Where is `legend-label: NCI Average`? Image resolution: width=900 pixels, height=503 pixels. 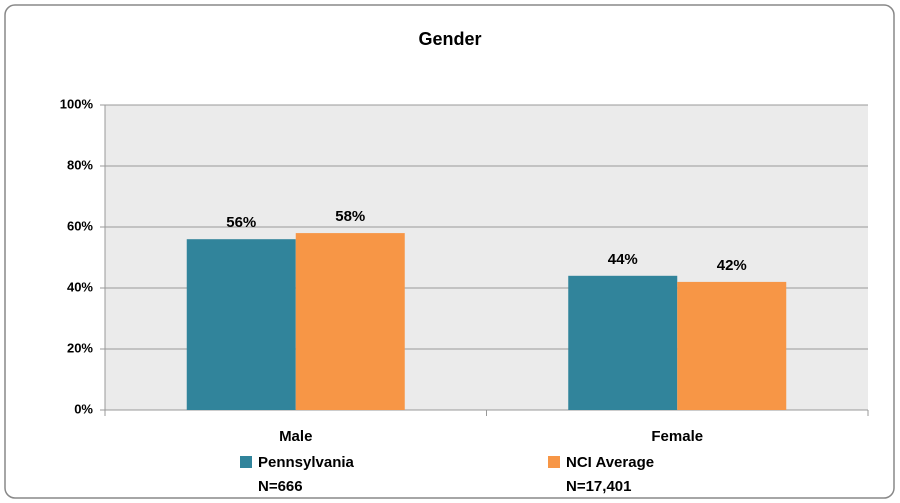
legend-label: NCI Average is located at coordinates (610, 462).